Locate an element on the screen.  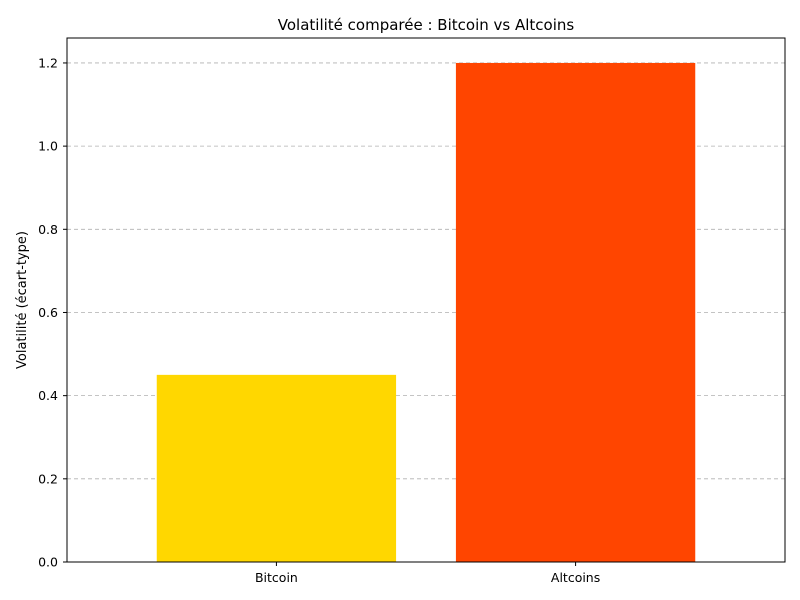
y-tick-label: 1.0 is located at coordinates (48, 146).